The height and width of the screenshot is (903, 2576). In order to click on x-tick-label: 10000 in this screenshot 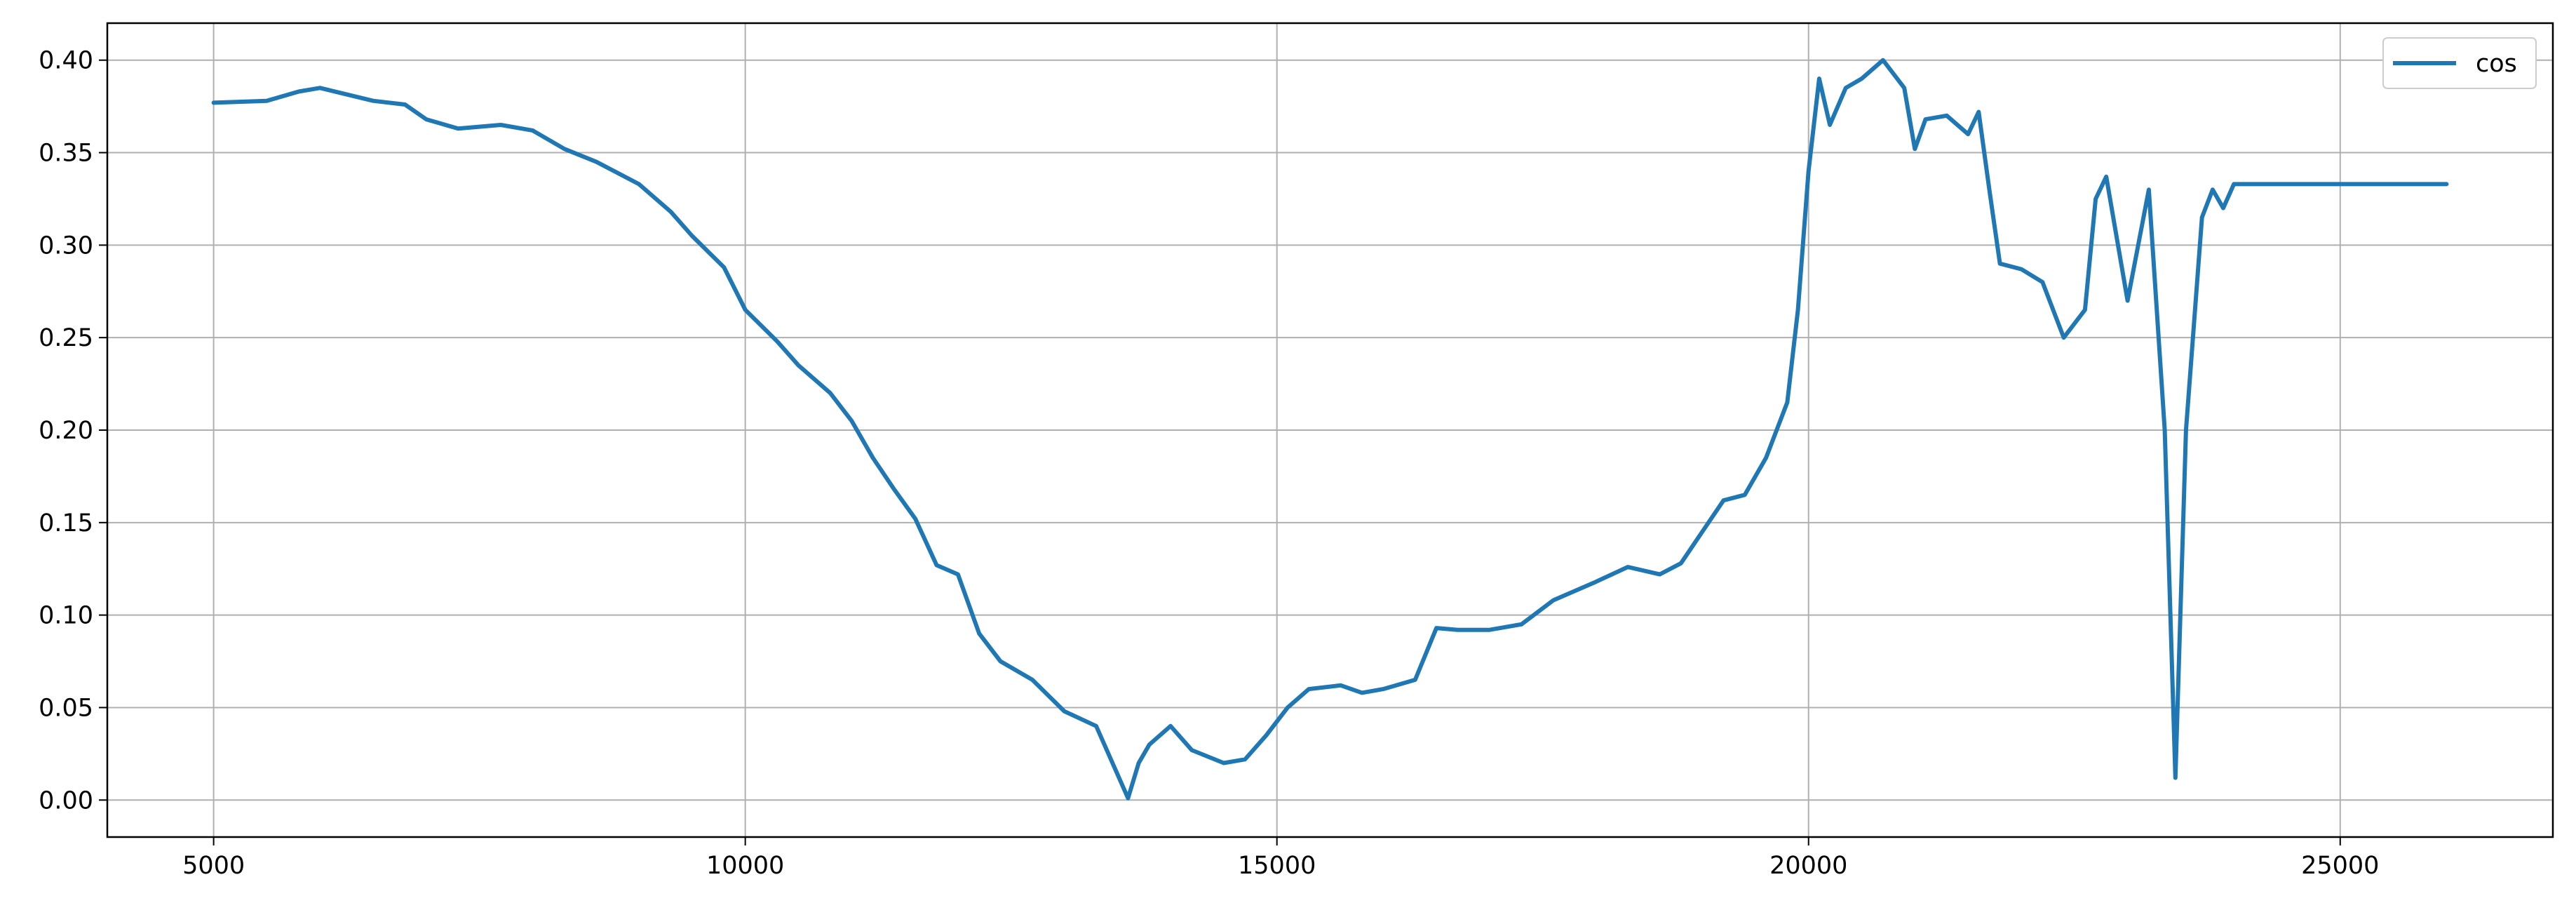, I will do `click(745, 866)`.